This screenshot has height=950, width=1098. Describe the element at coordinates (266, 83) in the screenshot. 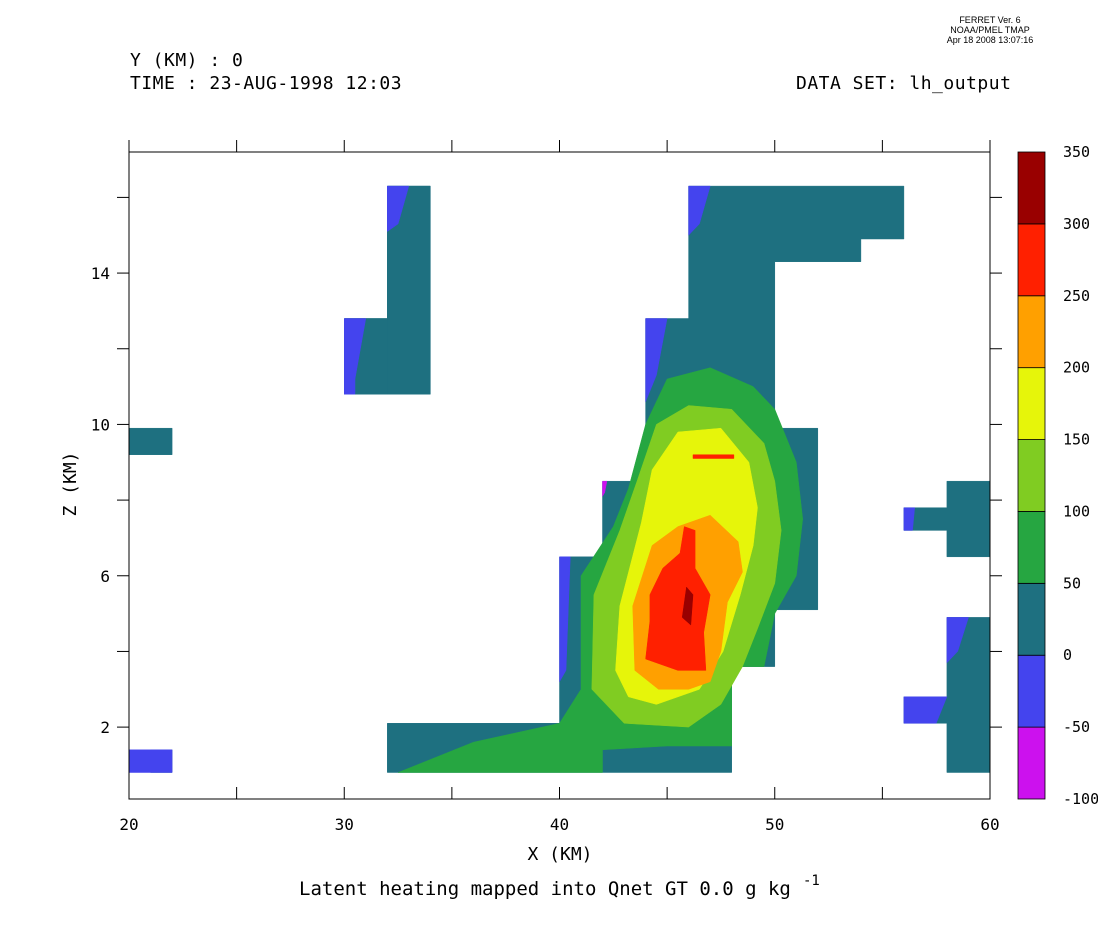

I see `time-label: TIME : 23-AUG-1998 12:03` at that location.